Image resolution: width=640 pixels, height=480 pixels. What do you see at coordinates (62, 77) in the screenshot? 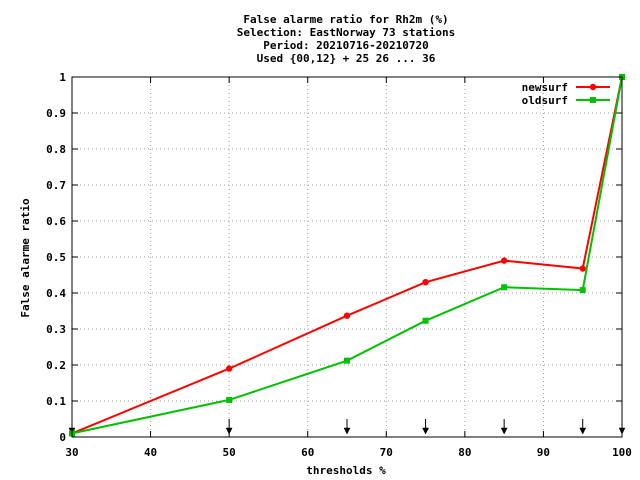
I see `y-tick-label: 1` at bounding box center [62, 77].